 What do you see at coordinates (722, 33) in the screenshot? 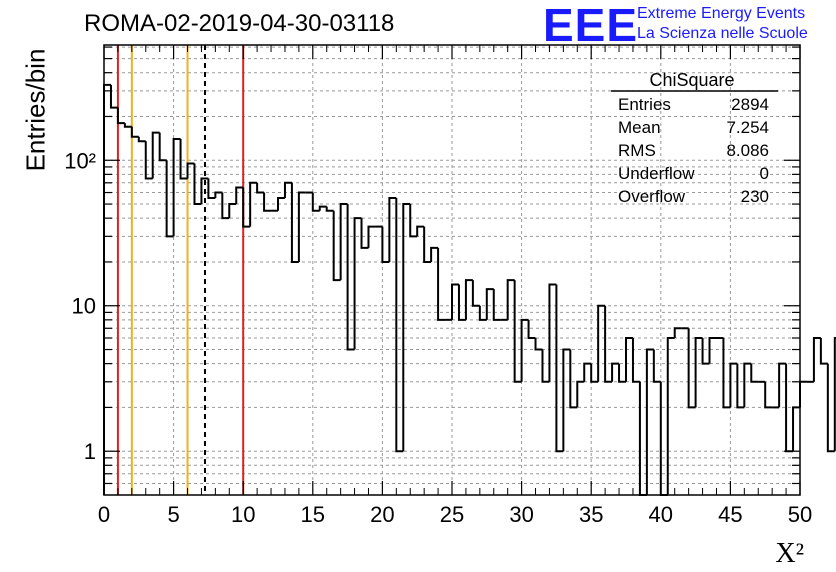
I see `eee-logo-line2: La Scienza nelle Scuole` at bounding box center [722, 33].